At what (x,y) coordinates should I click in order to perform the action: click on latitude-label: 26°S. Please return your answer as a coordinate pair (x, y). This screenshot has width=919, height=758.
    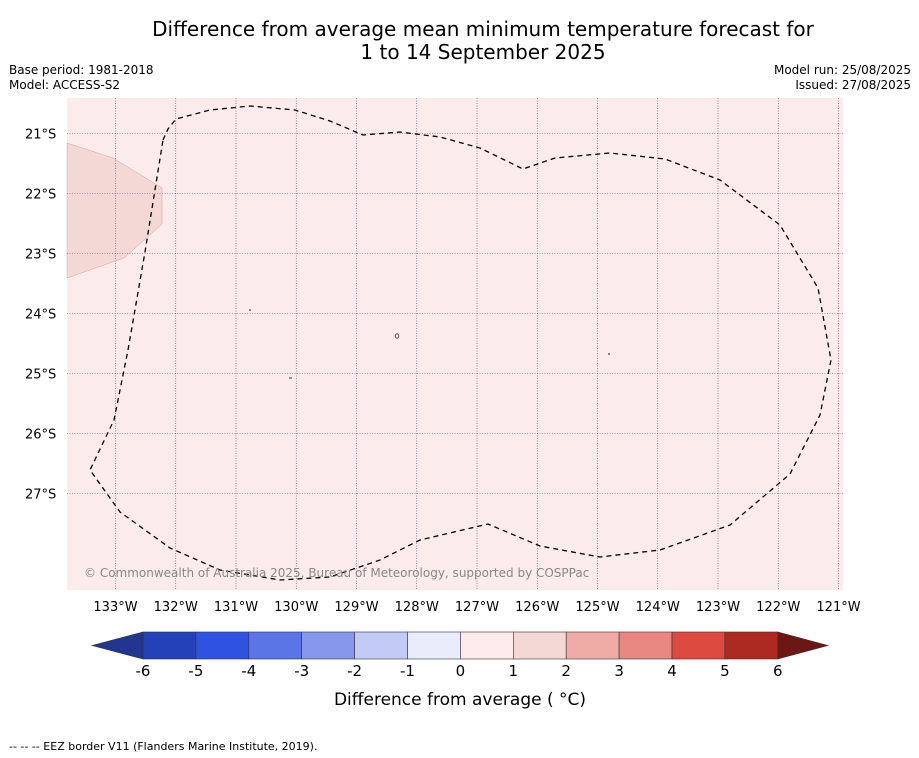
    Looking at the image, I should click on (40, 435).